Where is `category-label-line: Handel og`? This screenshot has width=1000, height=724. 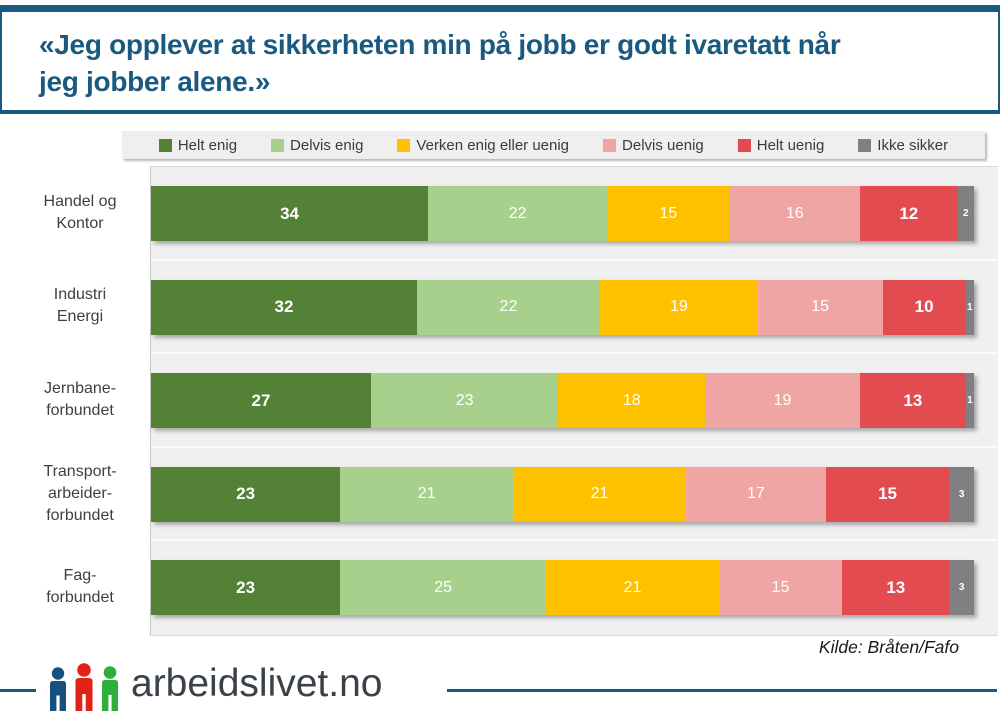 category-label-line: Handel og is located at coordinates (80, 201).